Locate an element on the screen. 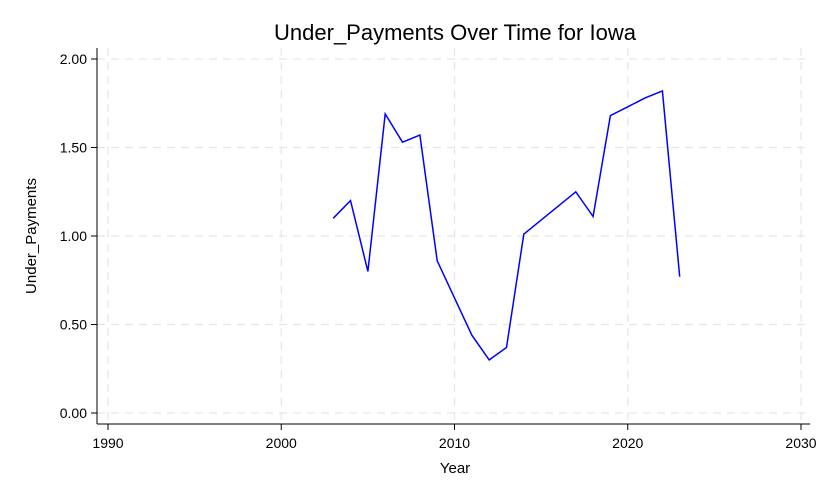 This screenshot has width=831, height=498. y-tick-label: 1.00 is located at coordinates (73, 236).